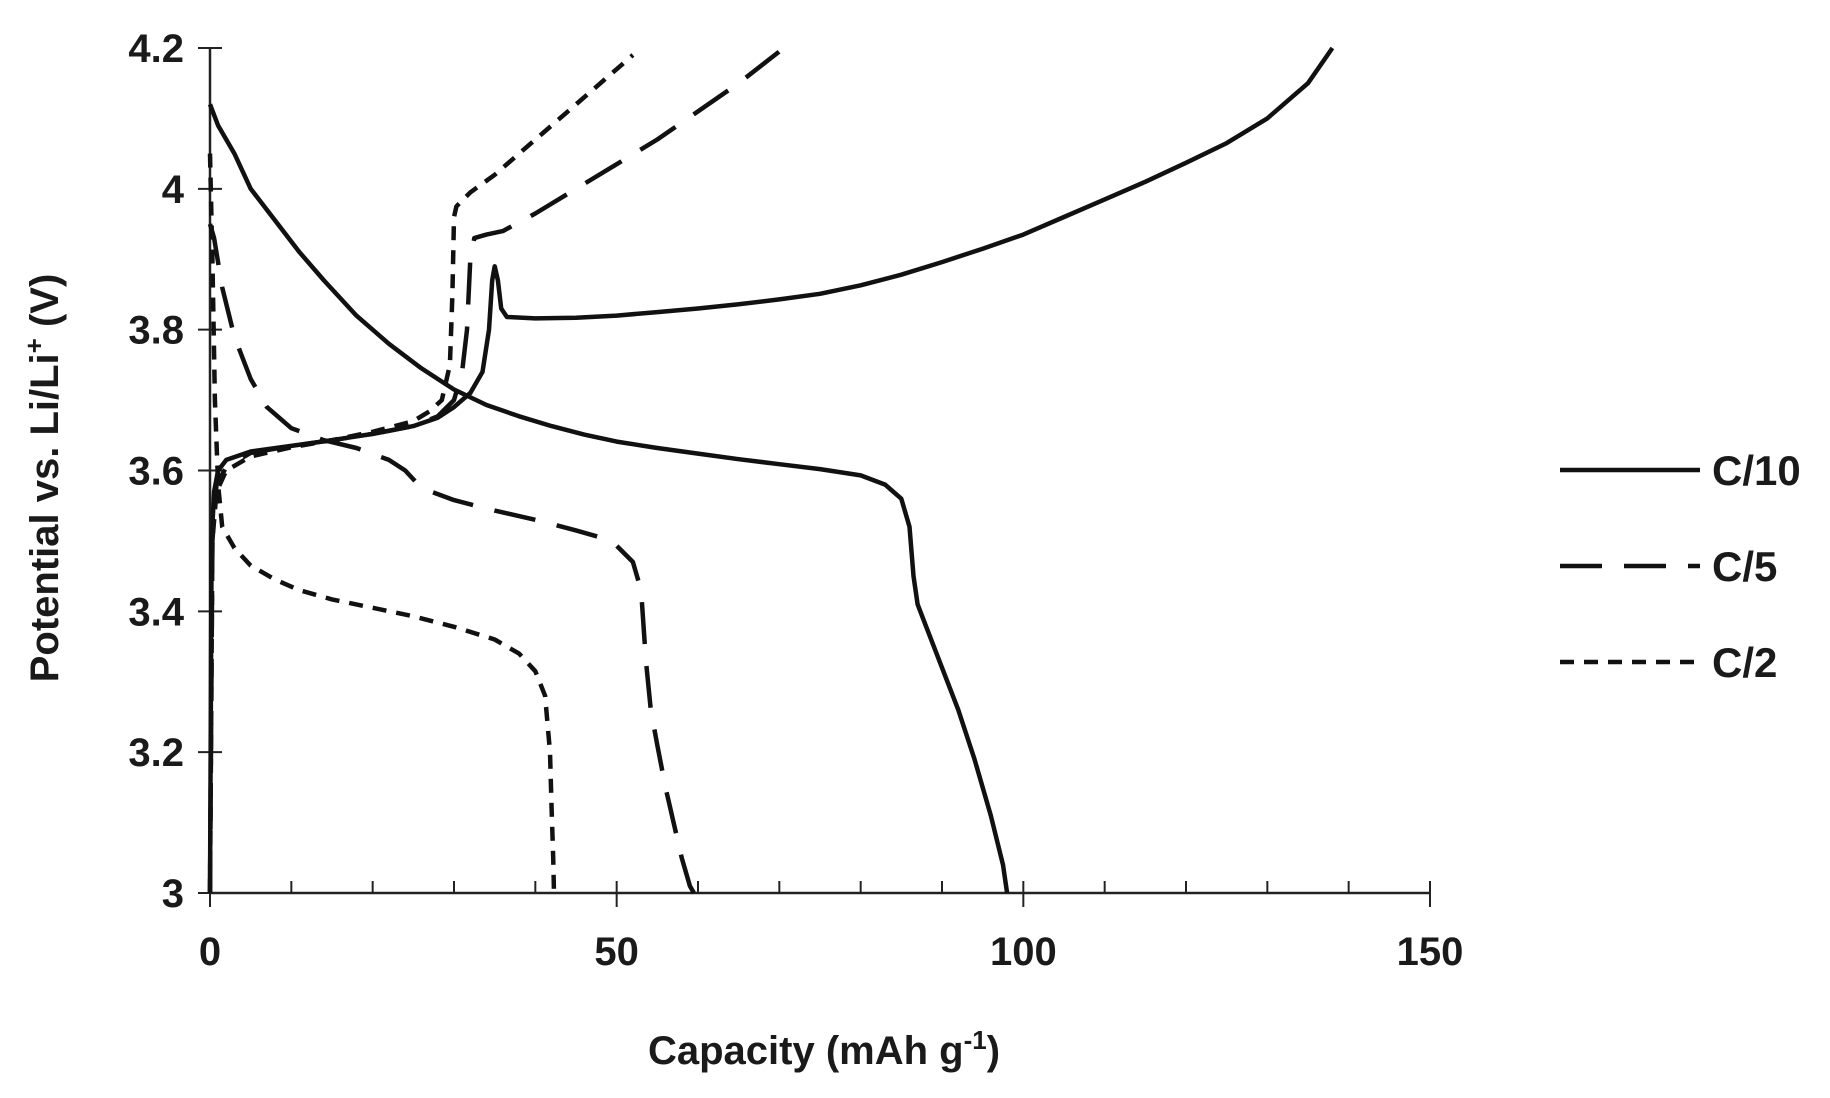  I want to click on x-tick-label: 100, so click(1023, 952).